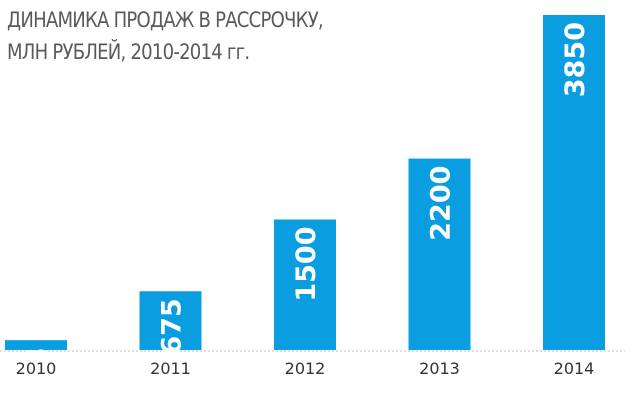  Describe the element at coordinates (441, 203) in the screenshot. I see `bar-value-label-2013: 2200` at that location.